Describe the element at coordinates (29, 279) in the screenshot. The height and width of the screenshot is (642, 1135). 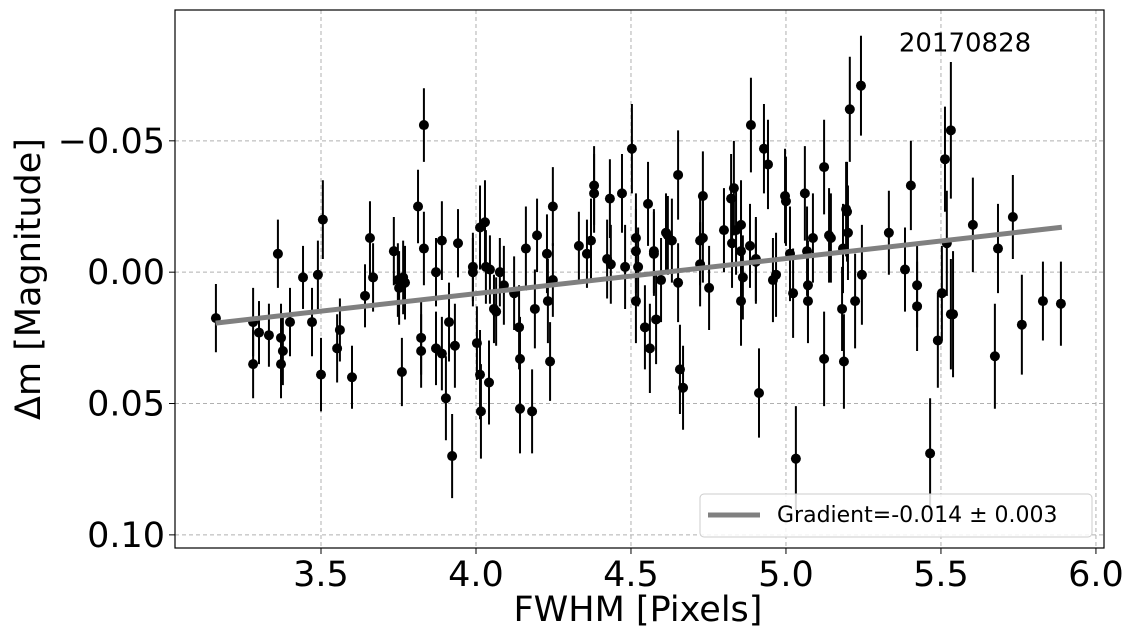
I see `y-axis-title: Δm [Magnitude]` at that location.